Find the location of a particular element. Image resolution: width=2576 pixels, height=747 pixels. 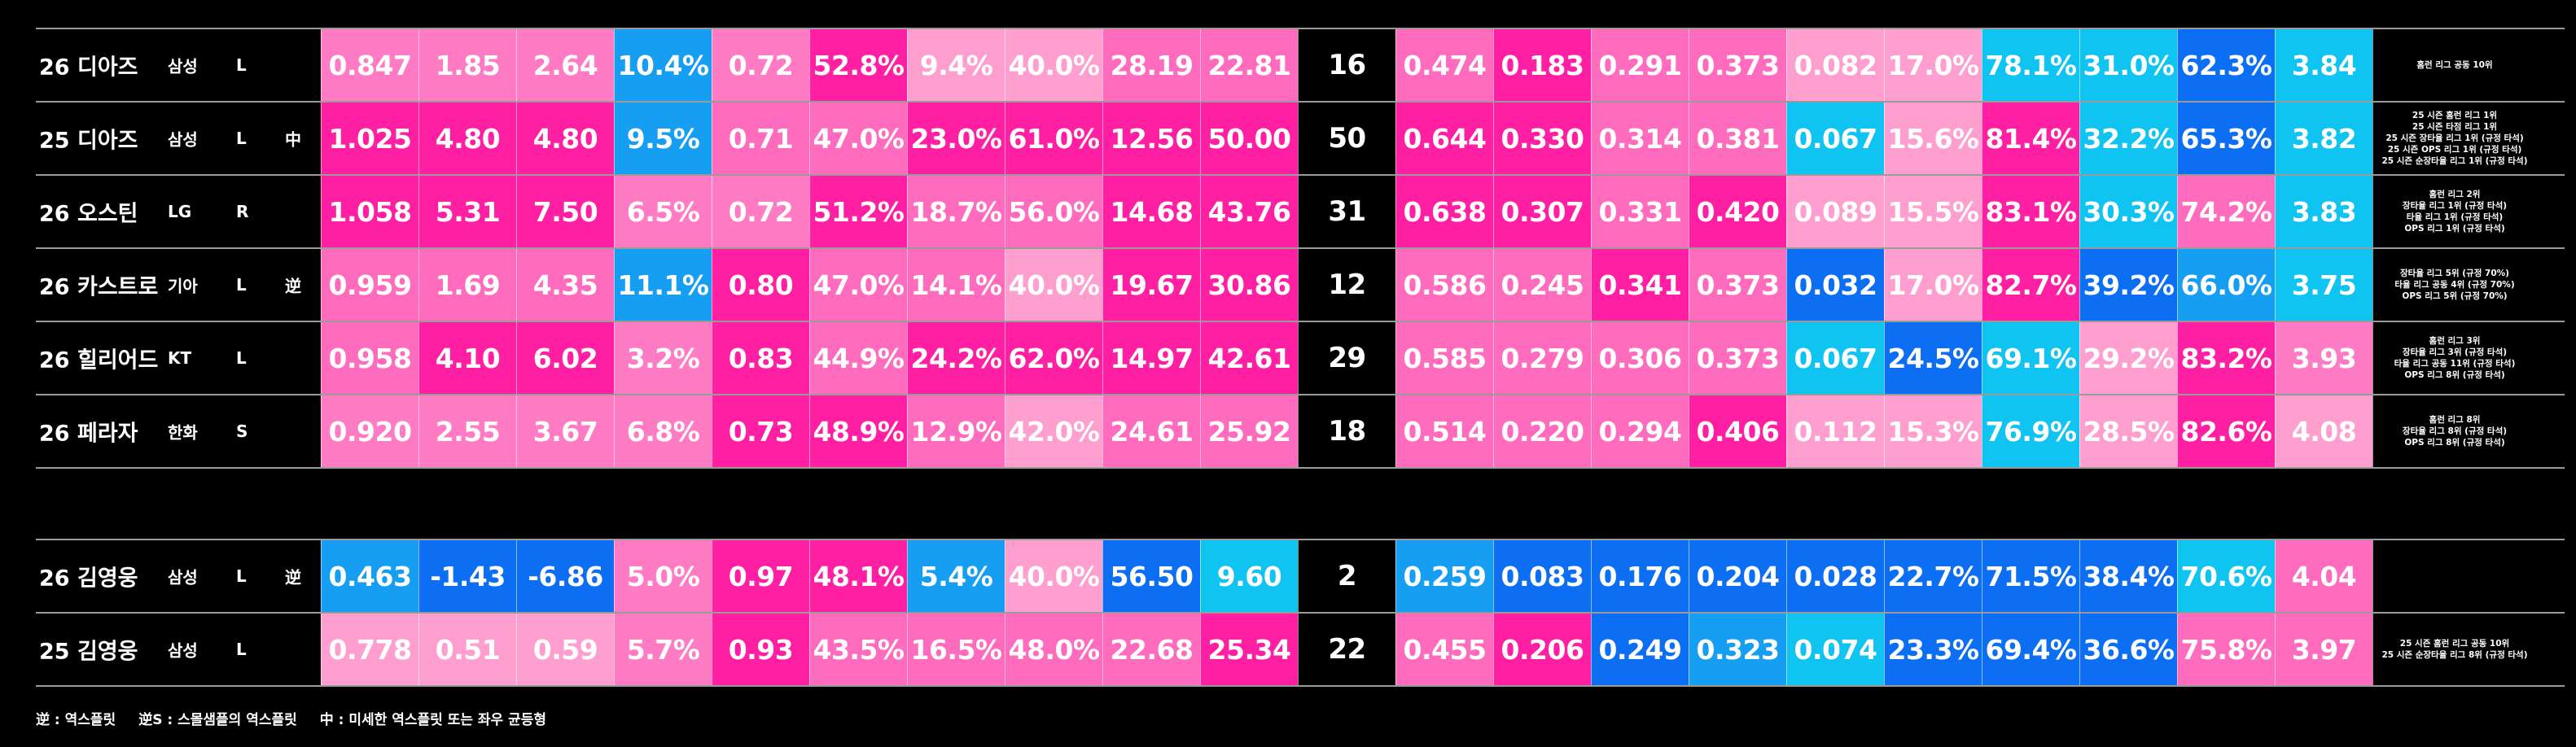

note-line: OPS 리그 1위 (규정 타석) is located at coordinates (2454, 229).